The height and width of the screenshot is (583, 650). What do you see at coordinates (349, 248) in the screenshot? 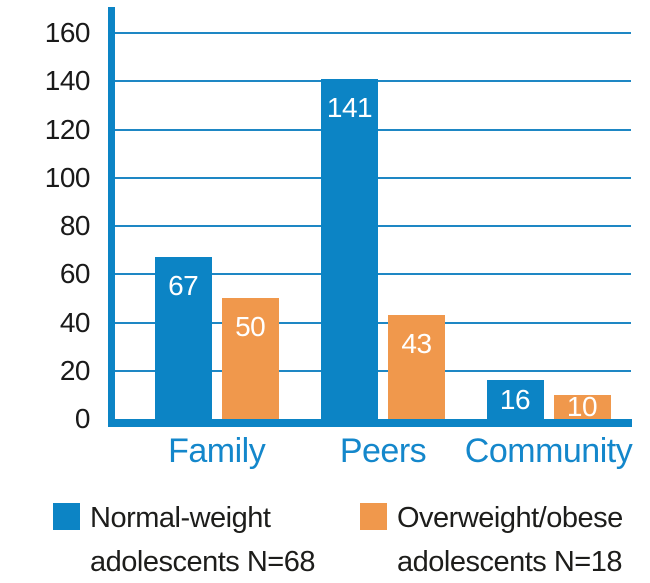
I see `bar-peers-series-1: 141` at bounding box center [349, 248].